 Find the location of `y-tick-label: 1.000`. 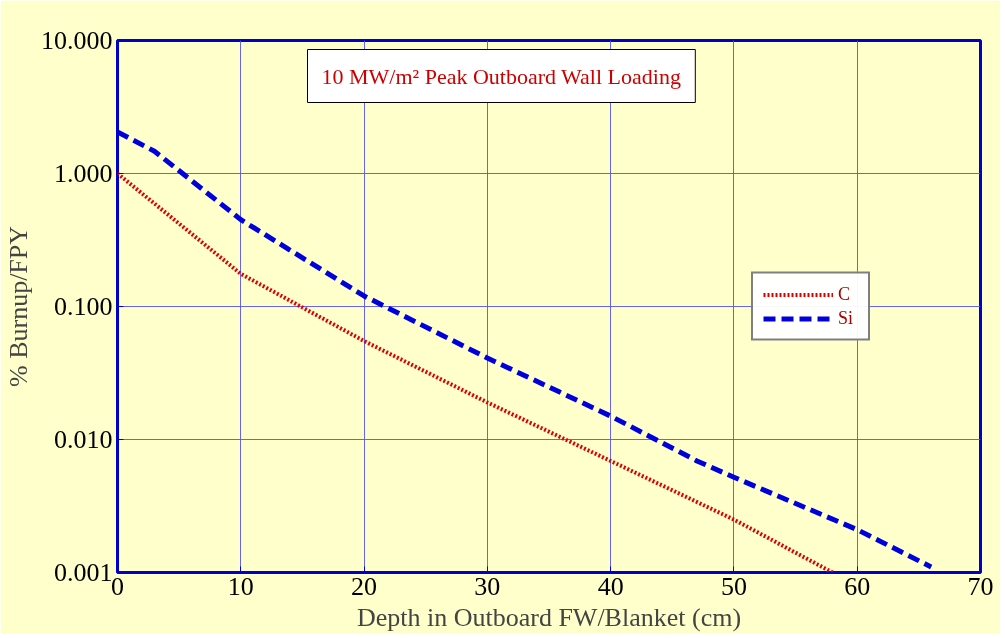

y-tick-label: 1.000 is located at coordinates (83, 173).